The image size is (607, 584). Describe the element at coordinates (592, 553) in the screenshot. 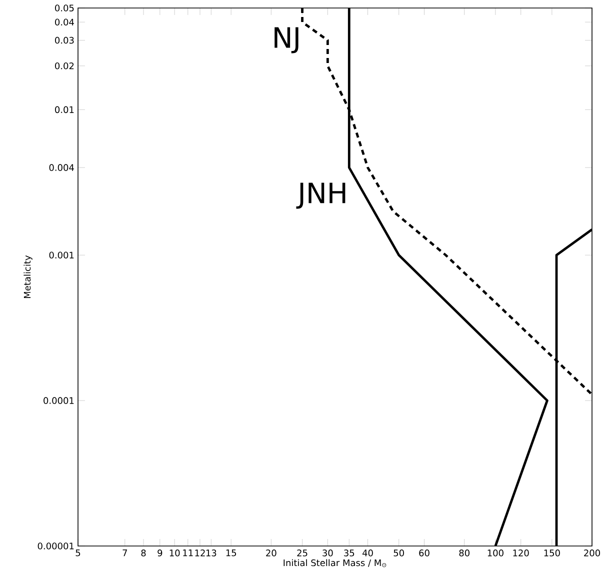

I see `x-tick-label: 200` at that location.